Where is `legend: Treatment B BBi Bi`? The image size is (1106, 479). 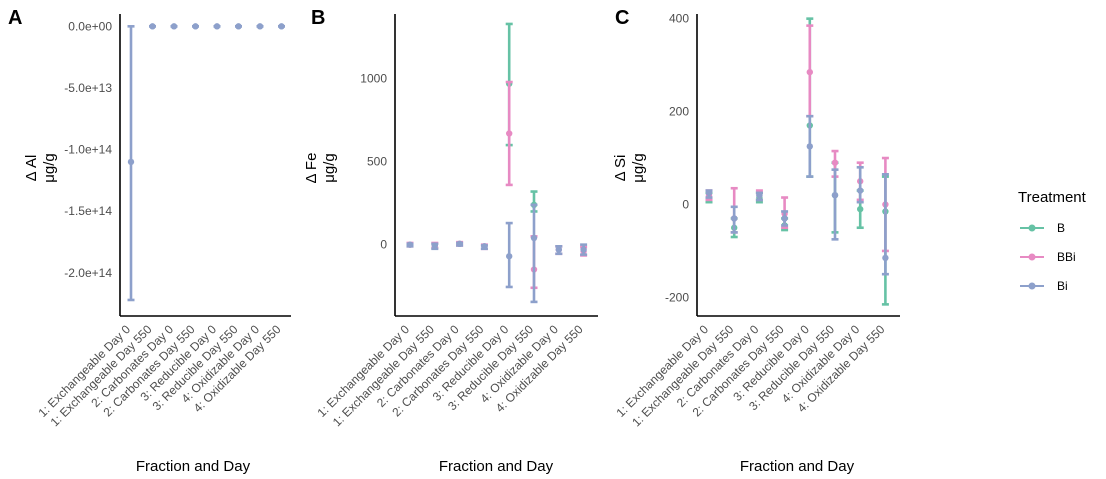 legend: Treatment B BBi Bi is located at coordinates (1052, 241).